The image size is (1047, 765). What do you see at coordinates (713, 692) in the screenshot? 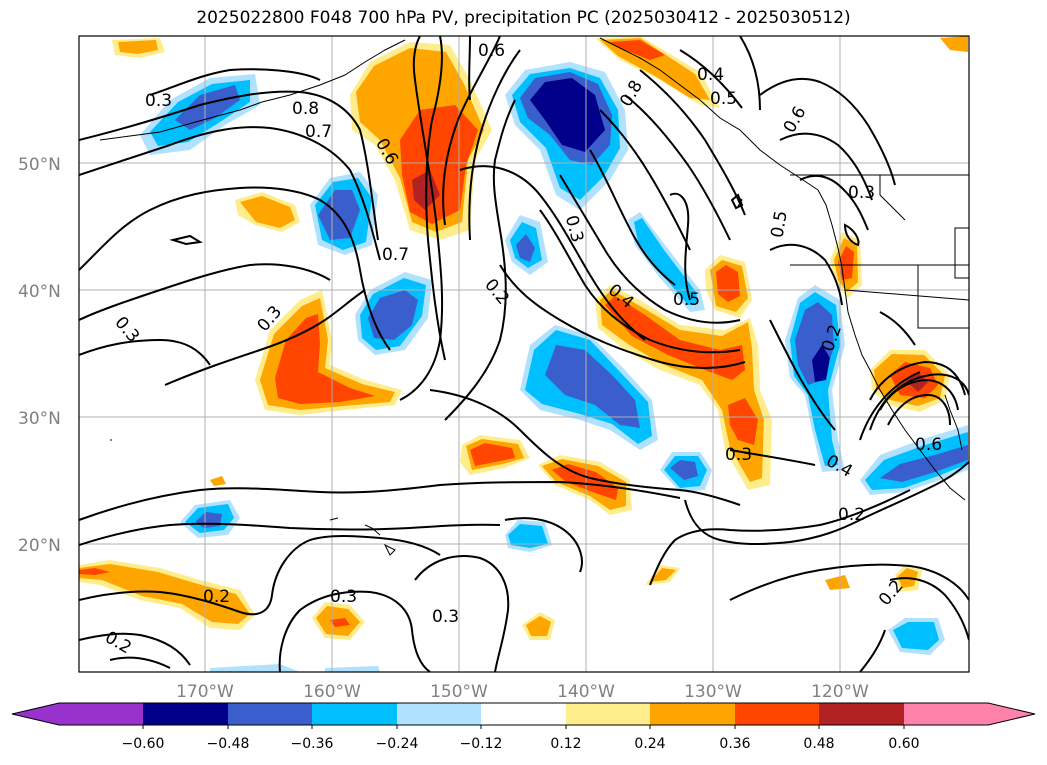
I see `lon-label-130w: 130°W` at bounding box center [713, 692].